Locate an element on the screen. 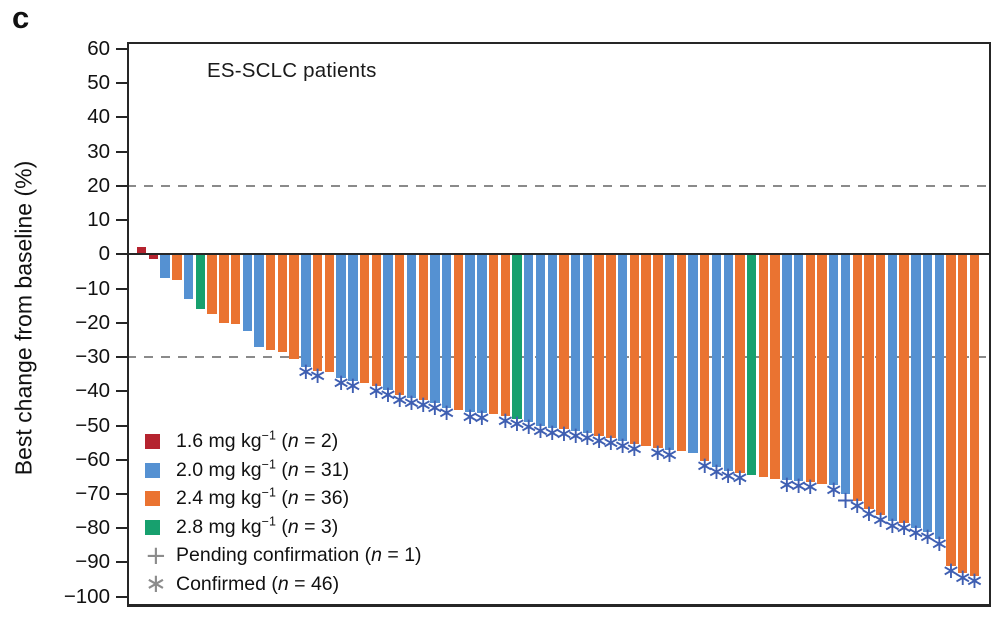 This screenshot has width=1000, height=619. zero-baseline is located at coordinates (559, 254).